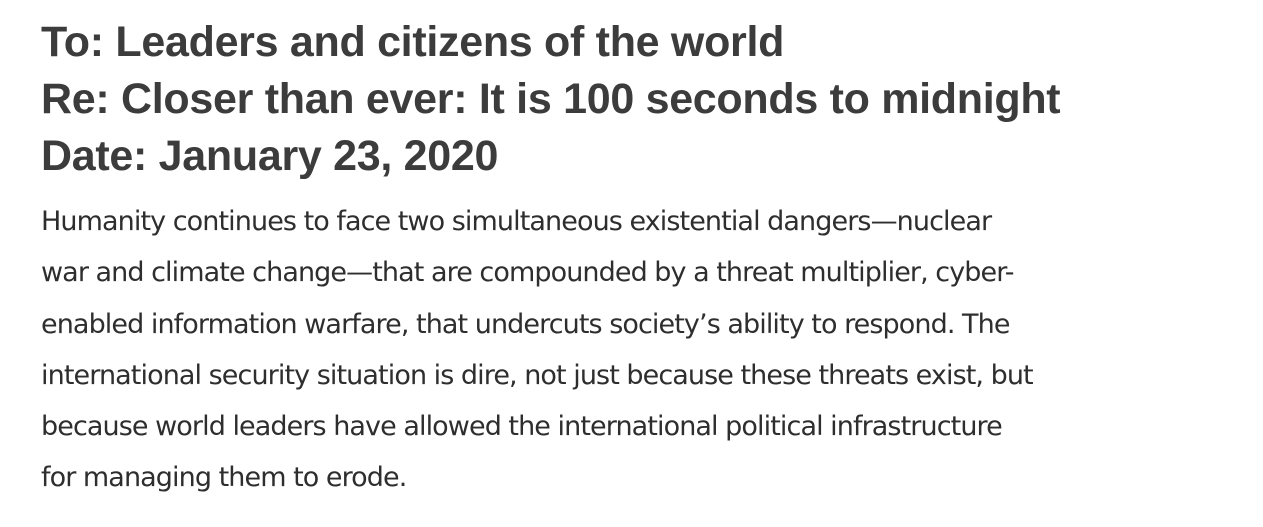 The image size is (1263, 527). What do you see at coordinates (270, 156) in the screenshot?
I see `memo-date-line: Date: January 23, 2020` at bounding box center [270, 156].